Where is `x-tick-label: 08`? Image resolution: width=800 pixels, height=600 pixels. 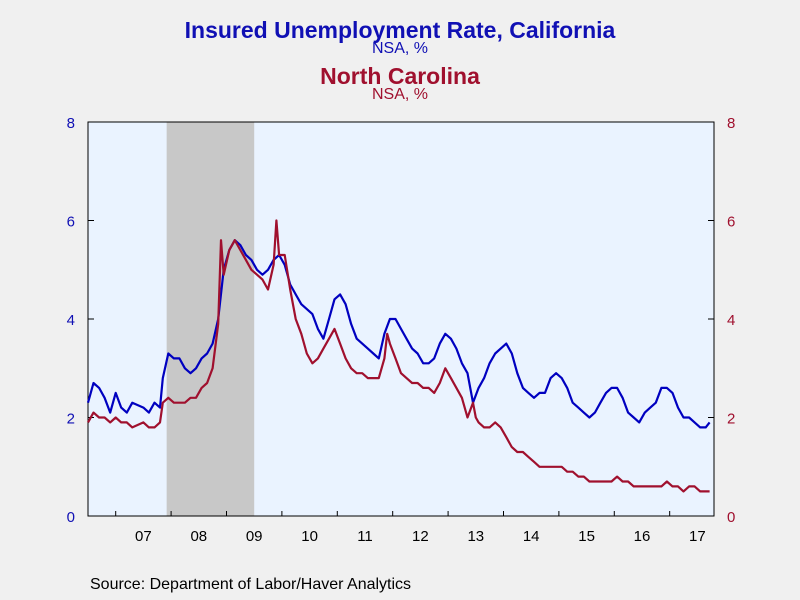 x-tick-label: 08 is located at coordinates (198, 536).